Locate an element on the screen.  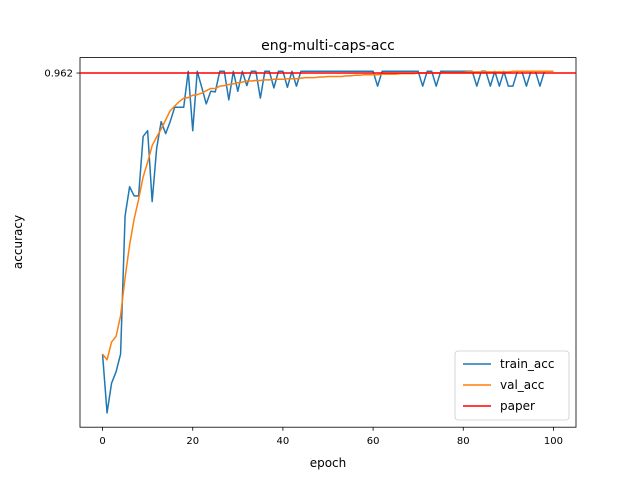
y-axis-label: accuracy is located at coordinates (18, 242).